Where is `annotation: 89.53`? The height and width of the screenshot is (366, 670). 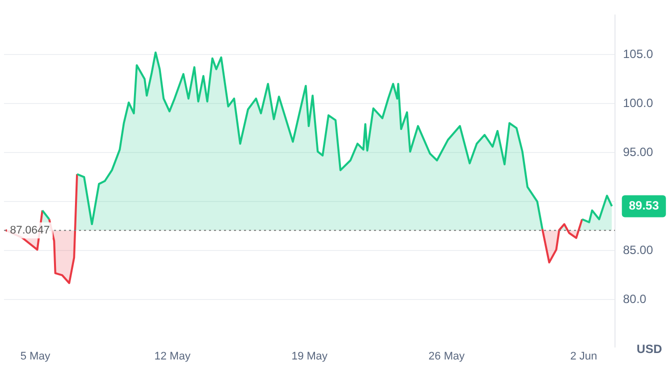
annotation: 89.53 is located at coordinates (644, 205).